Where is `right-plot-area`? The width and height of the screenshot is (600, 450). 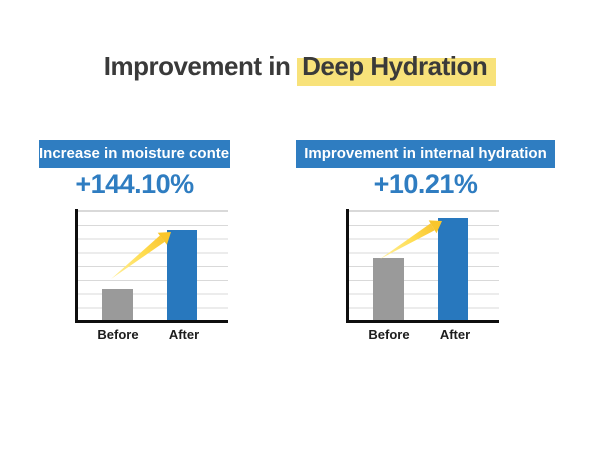 right-plot-area is located at coordinates (424, 264).